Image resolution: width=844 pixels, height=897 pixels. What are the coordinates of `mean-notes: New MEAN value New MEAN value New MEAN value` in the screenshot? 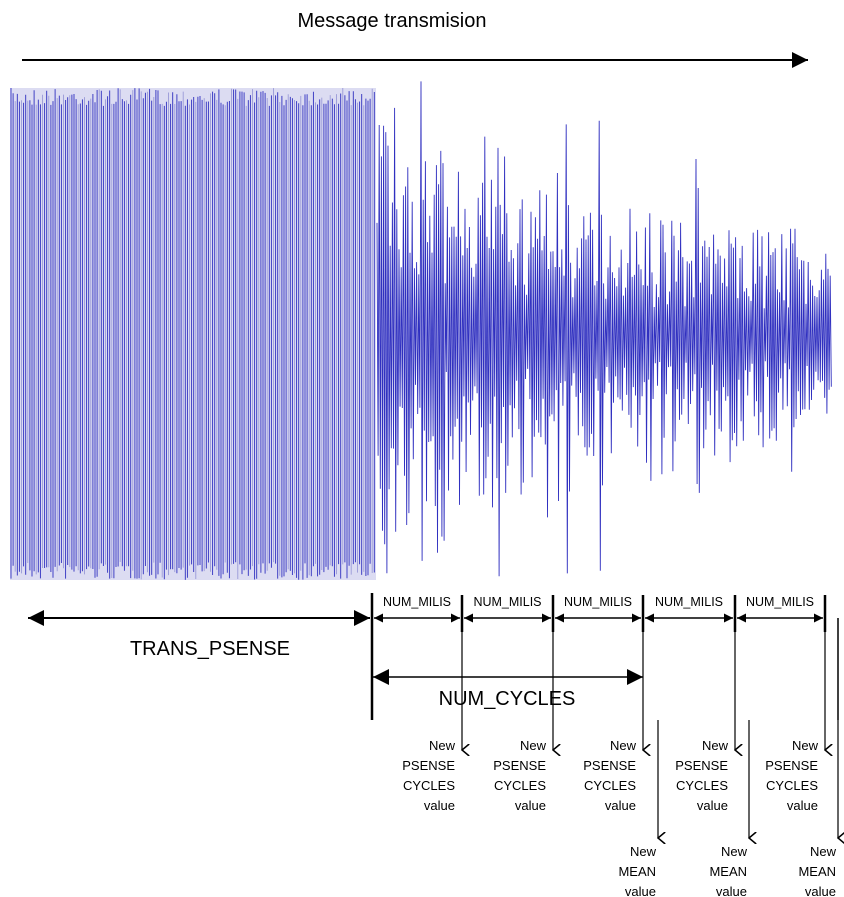 It's located at (728, 808).